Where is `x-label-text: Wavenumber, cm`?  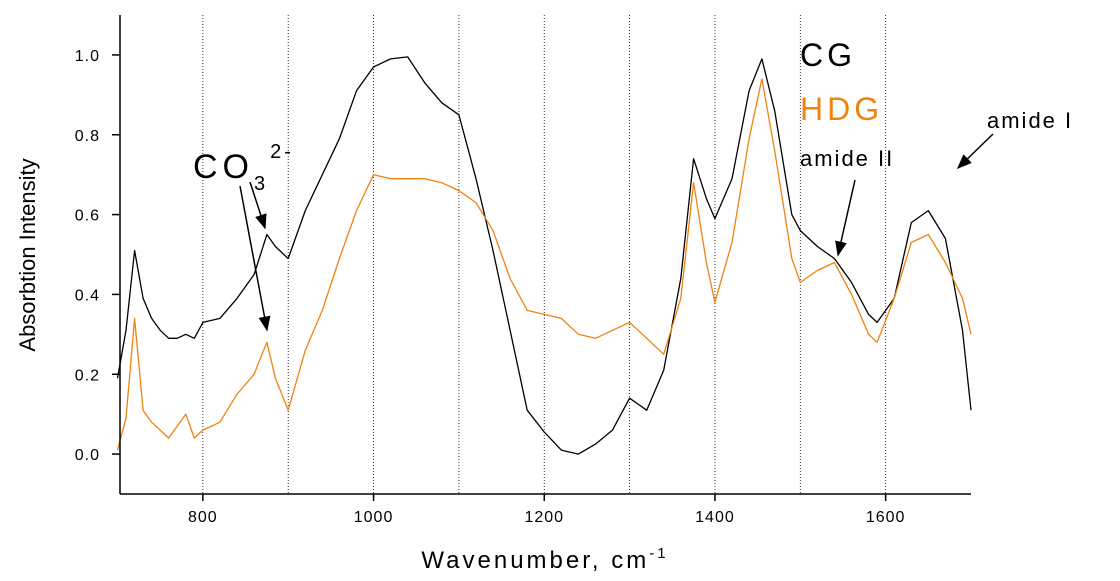 x-label-text: Wavenumber, cm is located at coordinates (535, 560).